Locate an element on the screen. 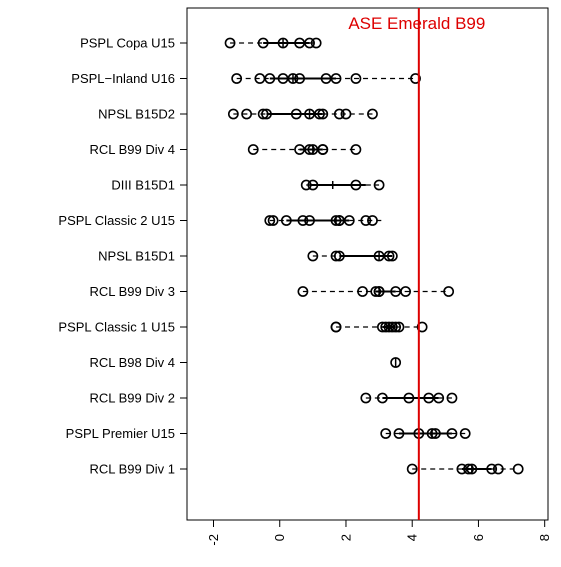 The image size is (561, 567). y-tick-label: RCL B99 Div 4 is located at coordinates (133, 149).